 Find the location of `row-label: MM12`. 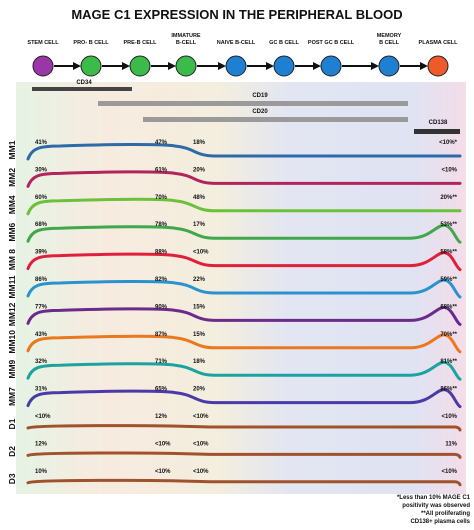

row-label: MM12 is located at coordinates (12, 314).